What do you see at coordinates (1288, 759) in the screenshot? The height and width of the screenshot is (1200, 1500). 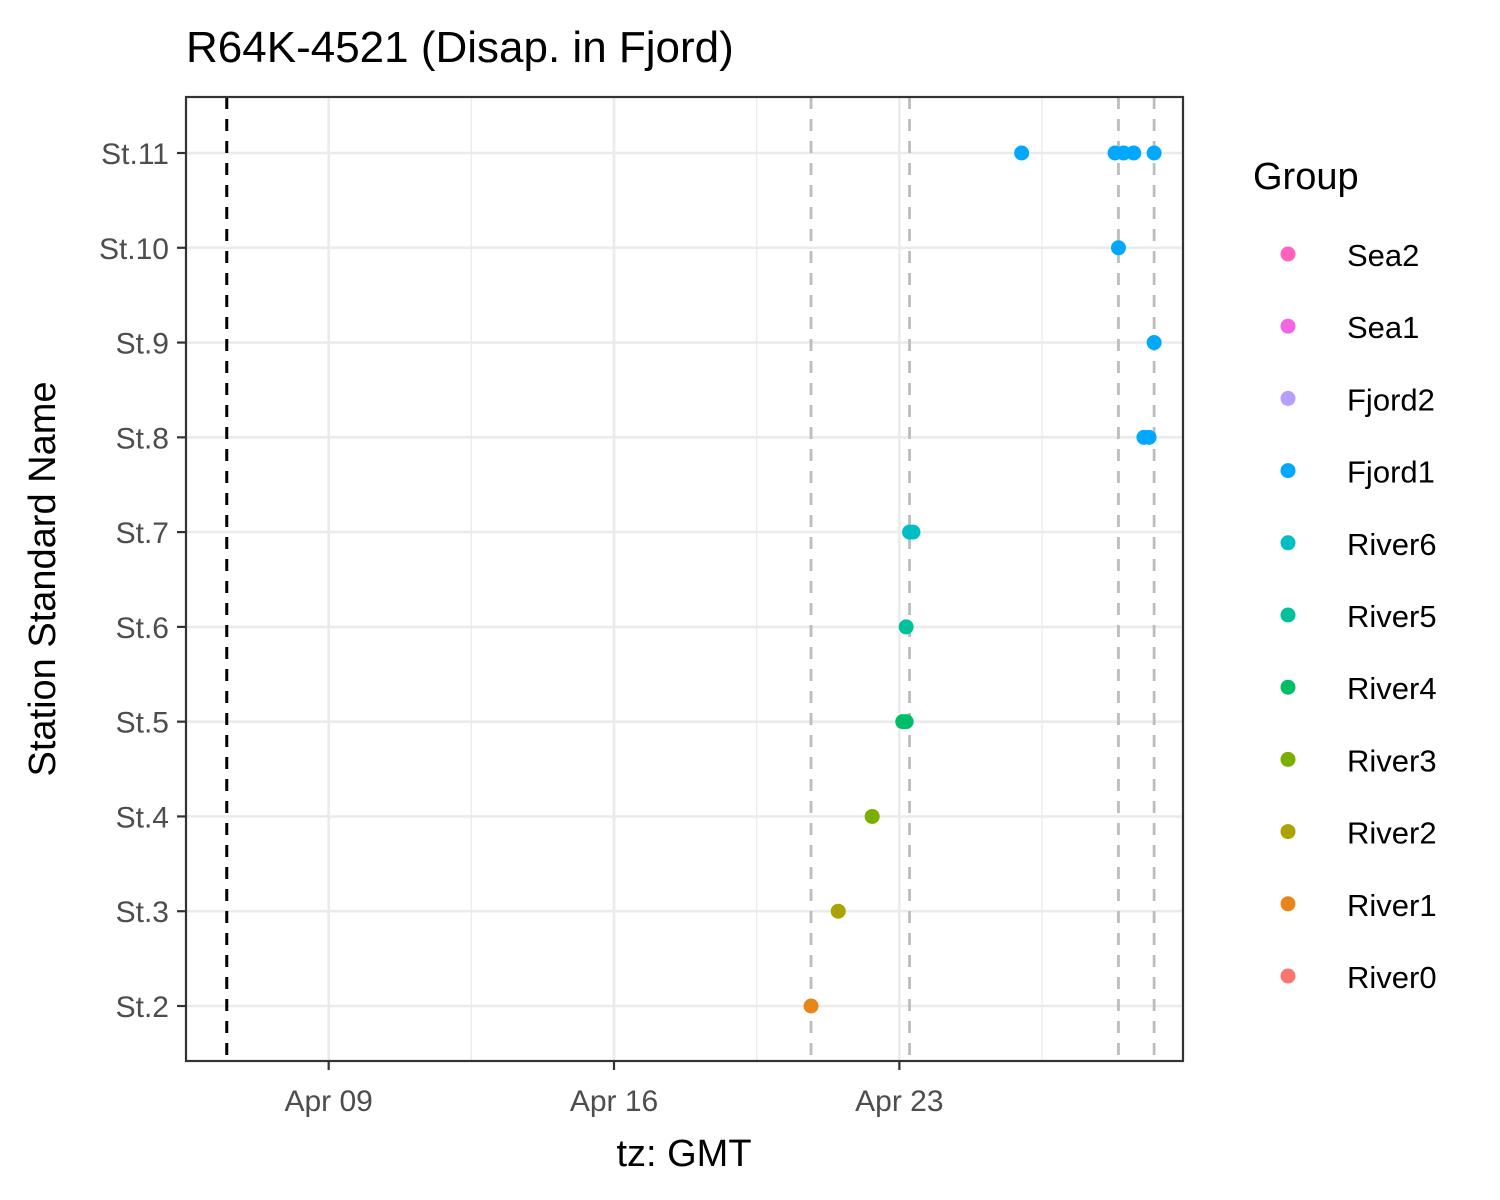 I see `legend-key-river3` at bounding box center [1288, 759].